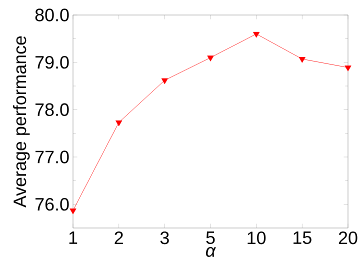  I want to click on x-tick-label: 2, so click(118, 238).